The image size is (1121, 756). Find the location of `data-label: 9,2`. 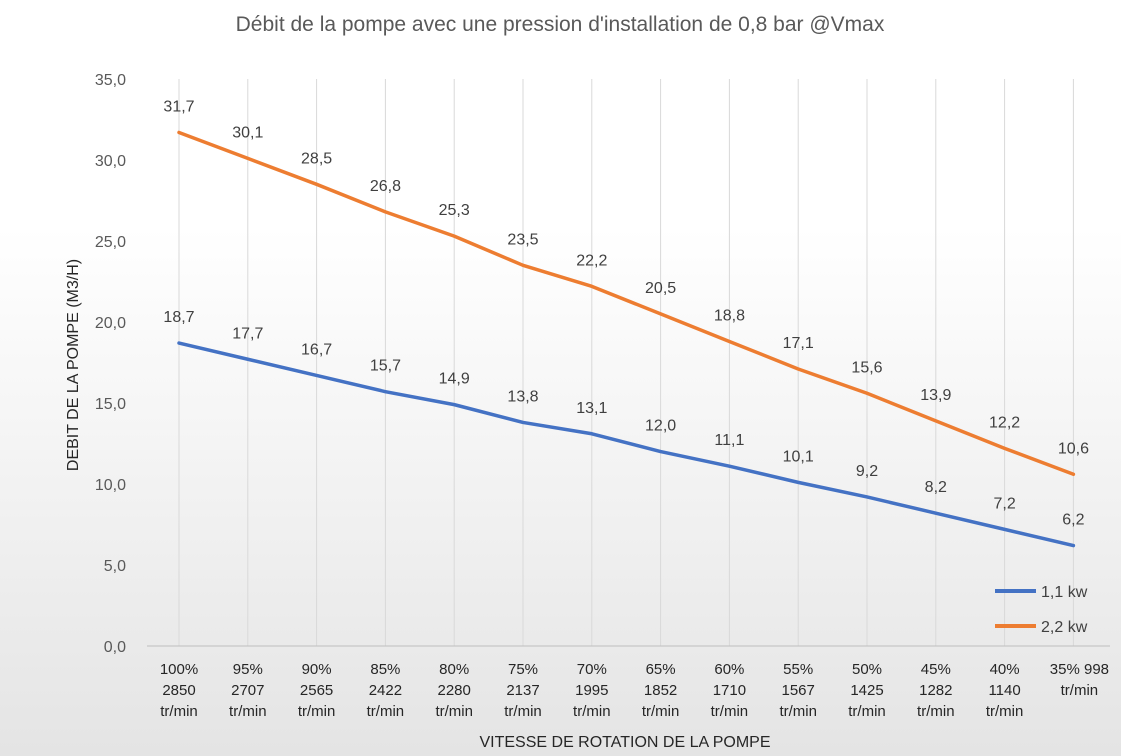

data-label: 9,2 is located at coordinates (867, 471).